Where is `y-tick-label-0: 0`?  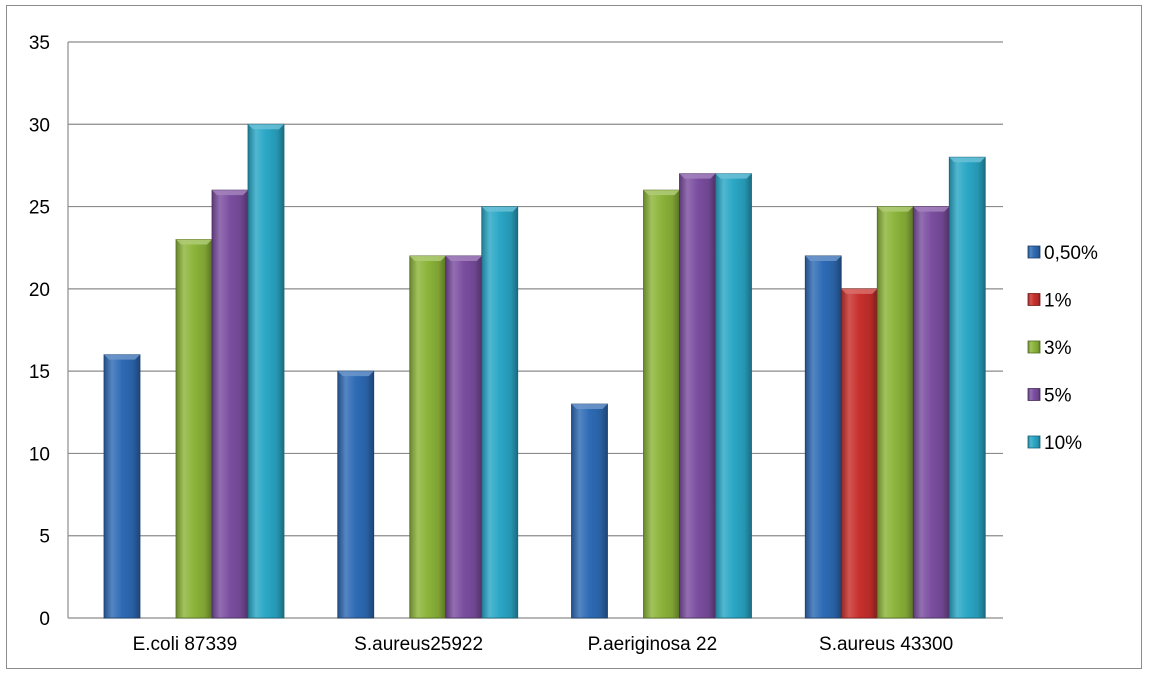 y-tick-label-0: 0 is located at coordinates (44, 619).